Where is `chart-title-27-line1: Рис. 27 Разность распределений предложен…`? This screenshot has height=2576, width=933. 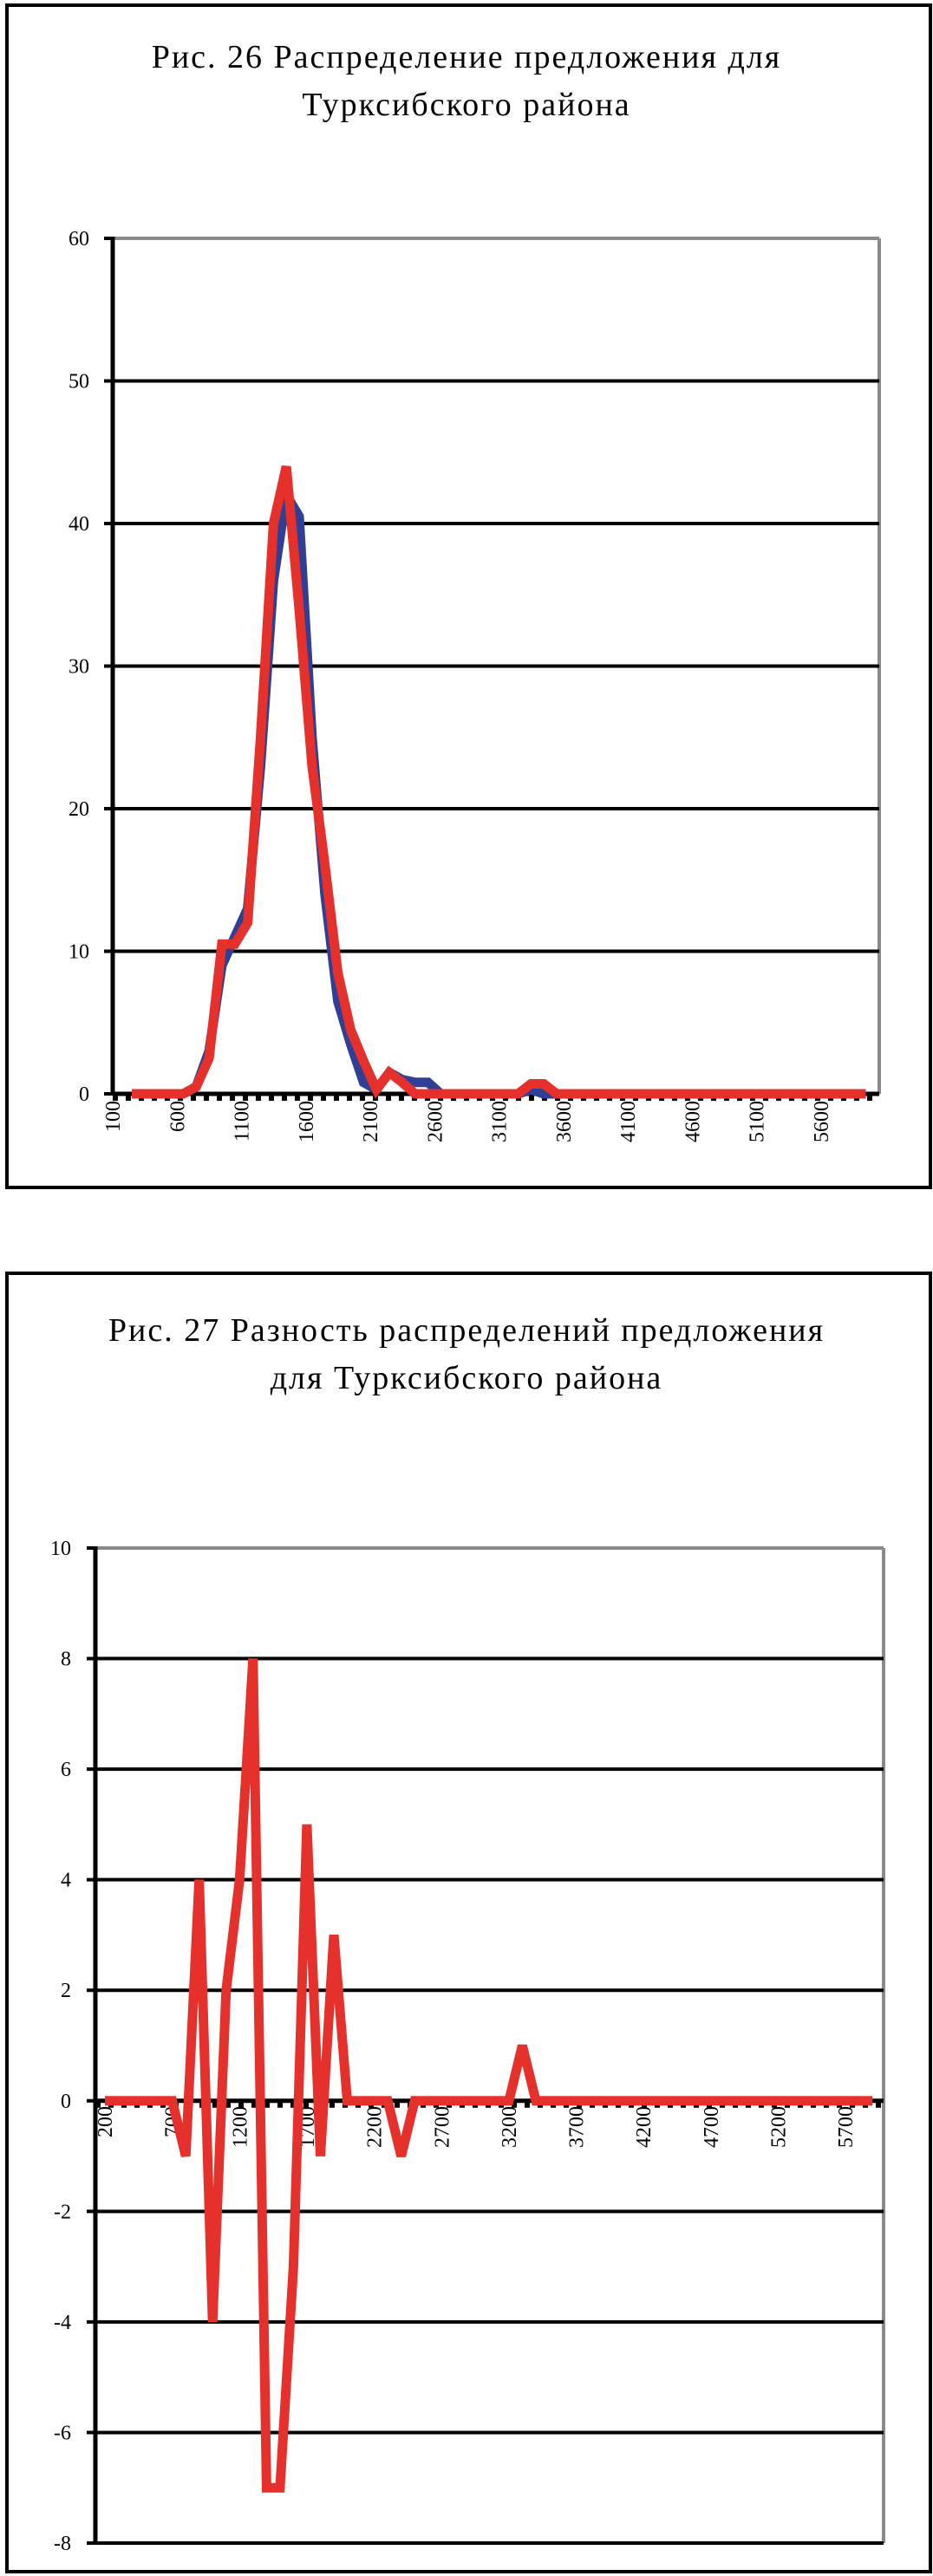
chart-title-27-line1: Рис. 27 Разность распределений предложен… is located at coordinates (466, 1330).